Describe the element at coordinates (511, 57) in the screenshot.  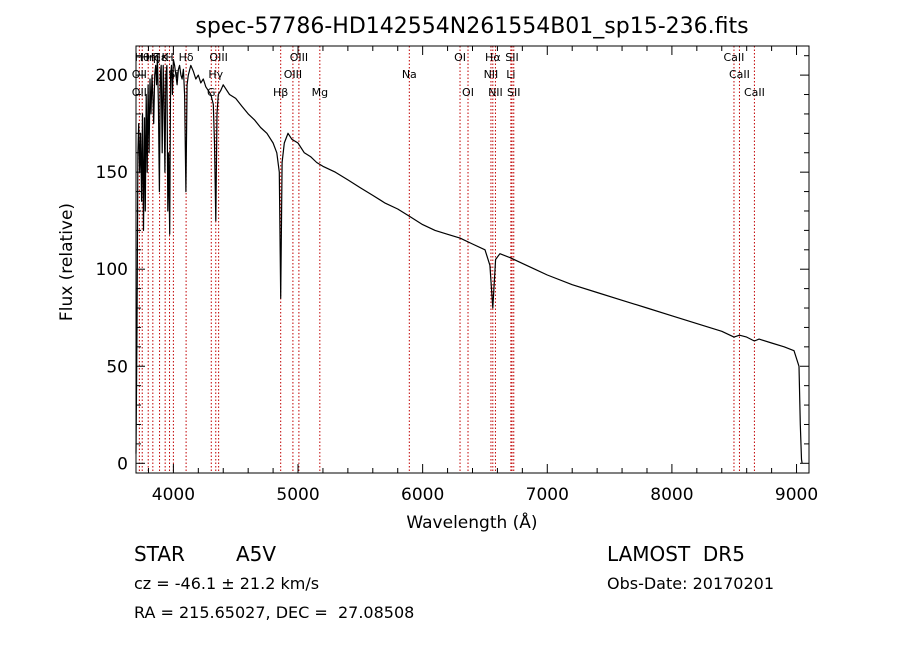
I see `line-marker-label-24: SII` at that location.